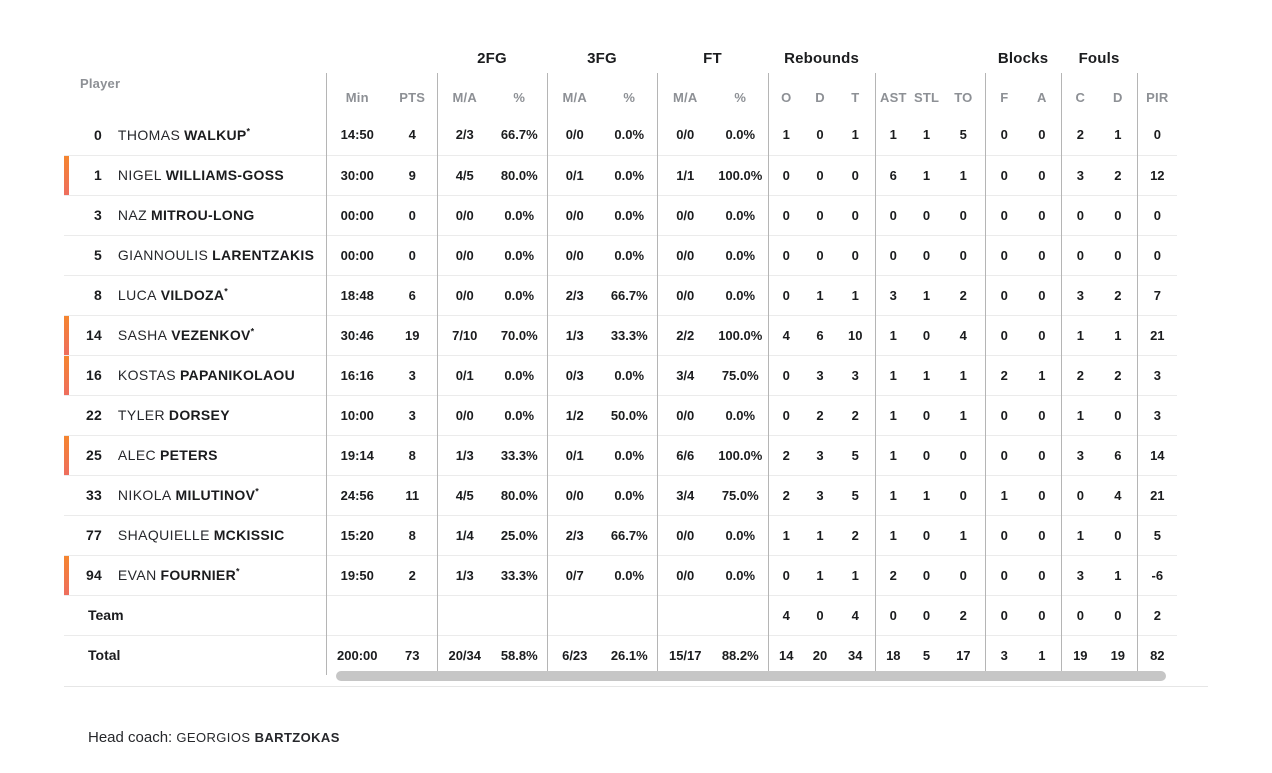 The height and width of the screenshot is (773, 1272). What do you see at coordinates (741, 414) in the screenshot?
I see `ft-pct-cell: 0.0%` at bounding box center [741, 414].